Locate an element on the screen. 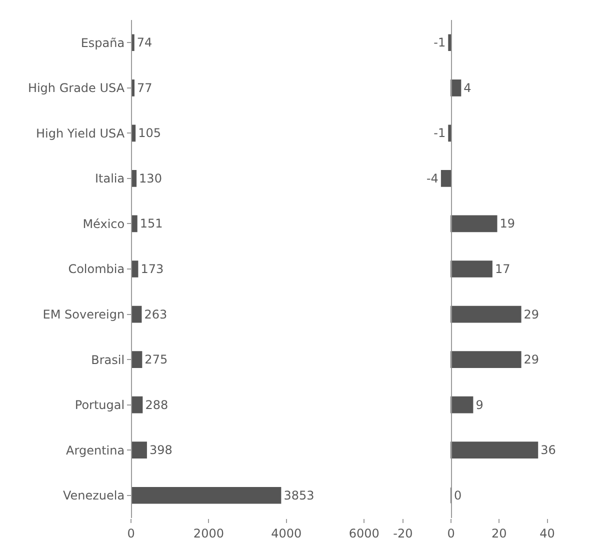 The width and height of the screenshot is (600, 558). data-label: 17 is located at coordinates (502, 269).